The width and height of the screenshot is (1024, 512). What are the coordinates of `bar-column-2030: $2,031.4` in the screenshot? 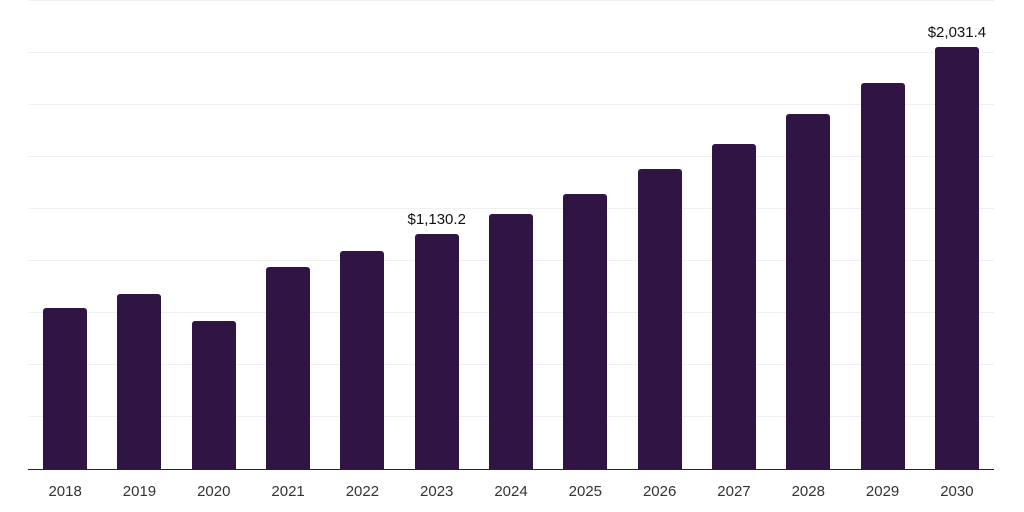 It's located at (957, 235).